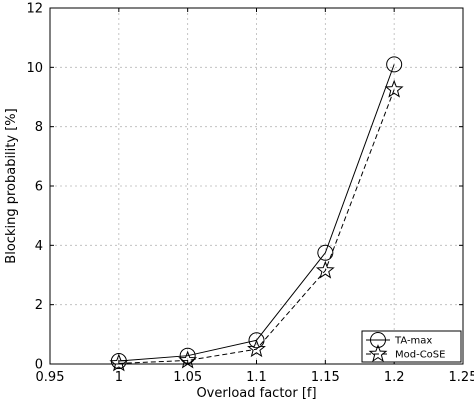 The height and width of the screenshot is (406, 474). I want to click on x-axis-title: Overload factor [f], so click(256, 393).